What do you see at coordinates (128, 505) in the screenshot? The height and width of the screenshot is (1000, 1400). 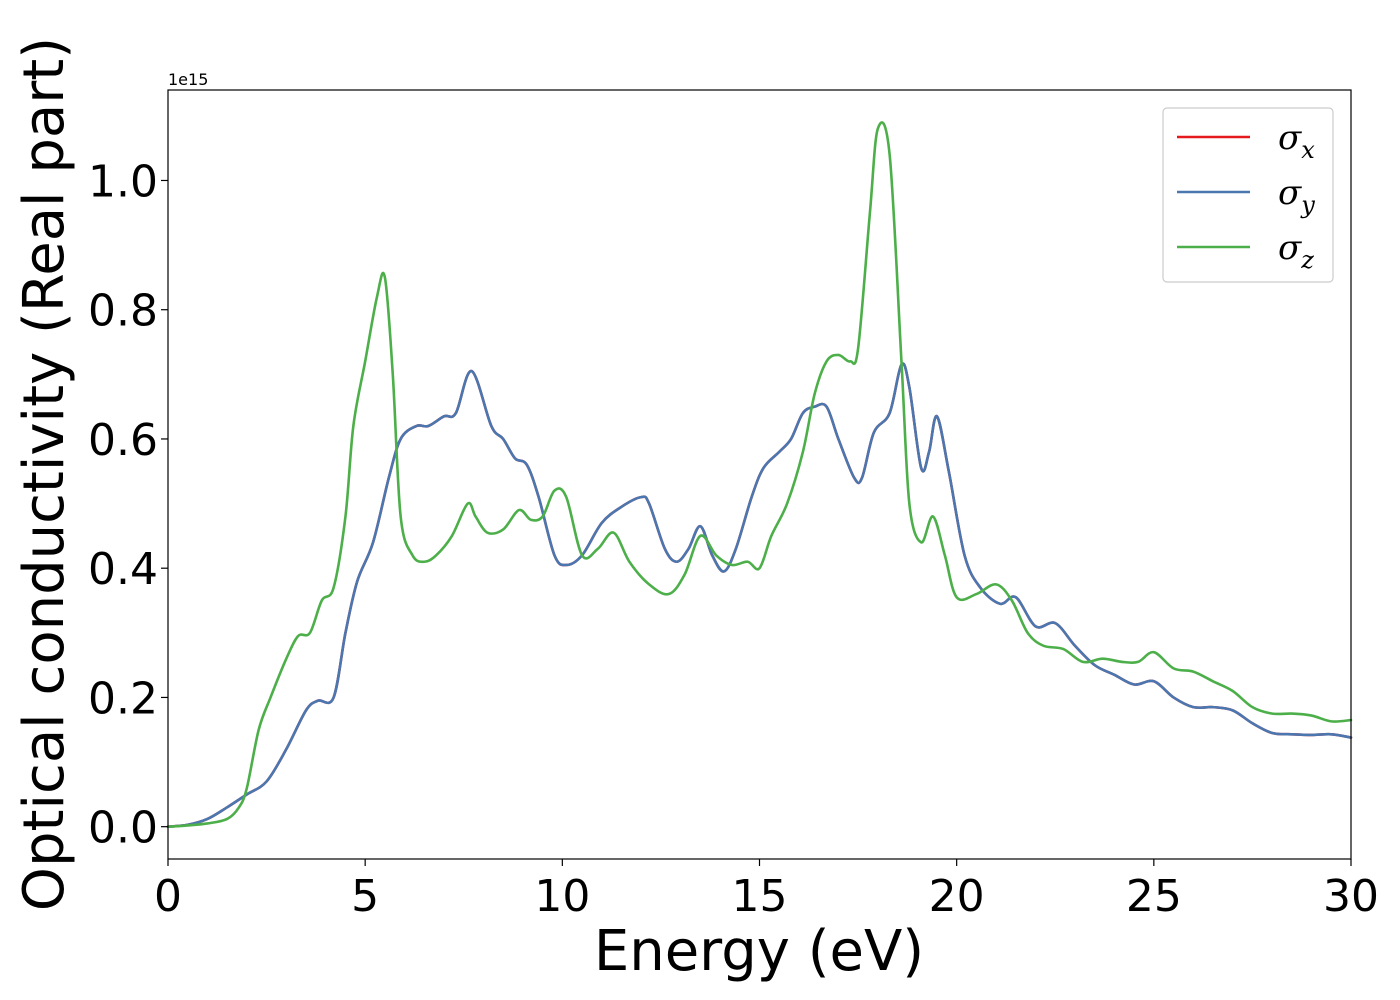 I see `y-axis: 0.0 0.2 0.4 0.6 0.8 1.0` at bounding box center [128, 505].